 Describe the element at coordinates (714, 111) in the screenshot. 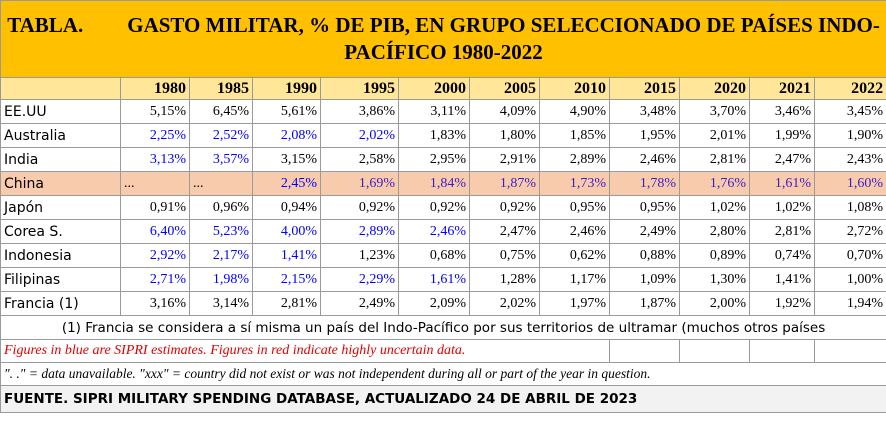

I see `value-cell: 3,70%` at that location.